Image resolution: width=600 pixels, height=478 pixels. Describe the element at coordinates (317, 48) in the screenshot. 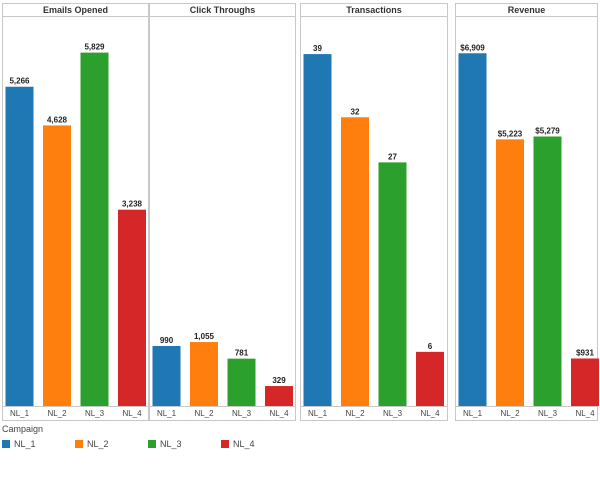

I see `value-label-transactions-nl1: 39` at that location.